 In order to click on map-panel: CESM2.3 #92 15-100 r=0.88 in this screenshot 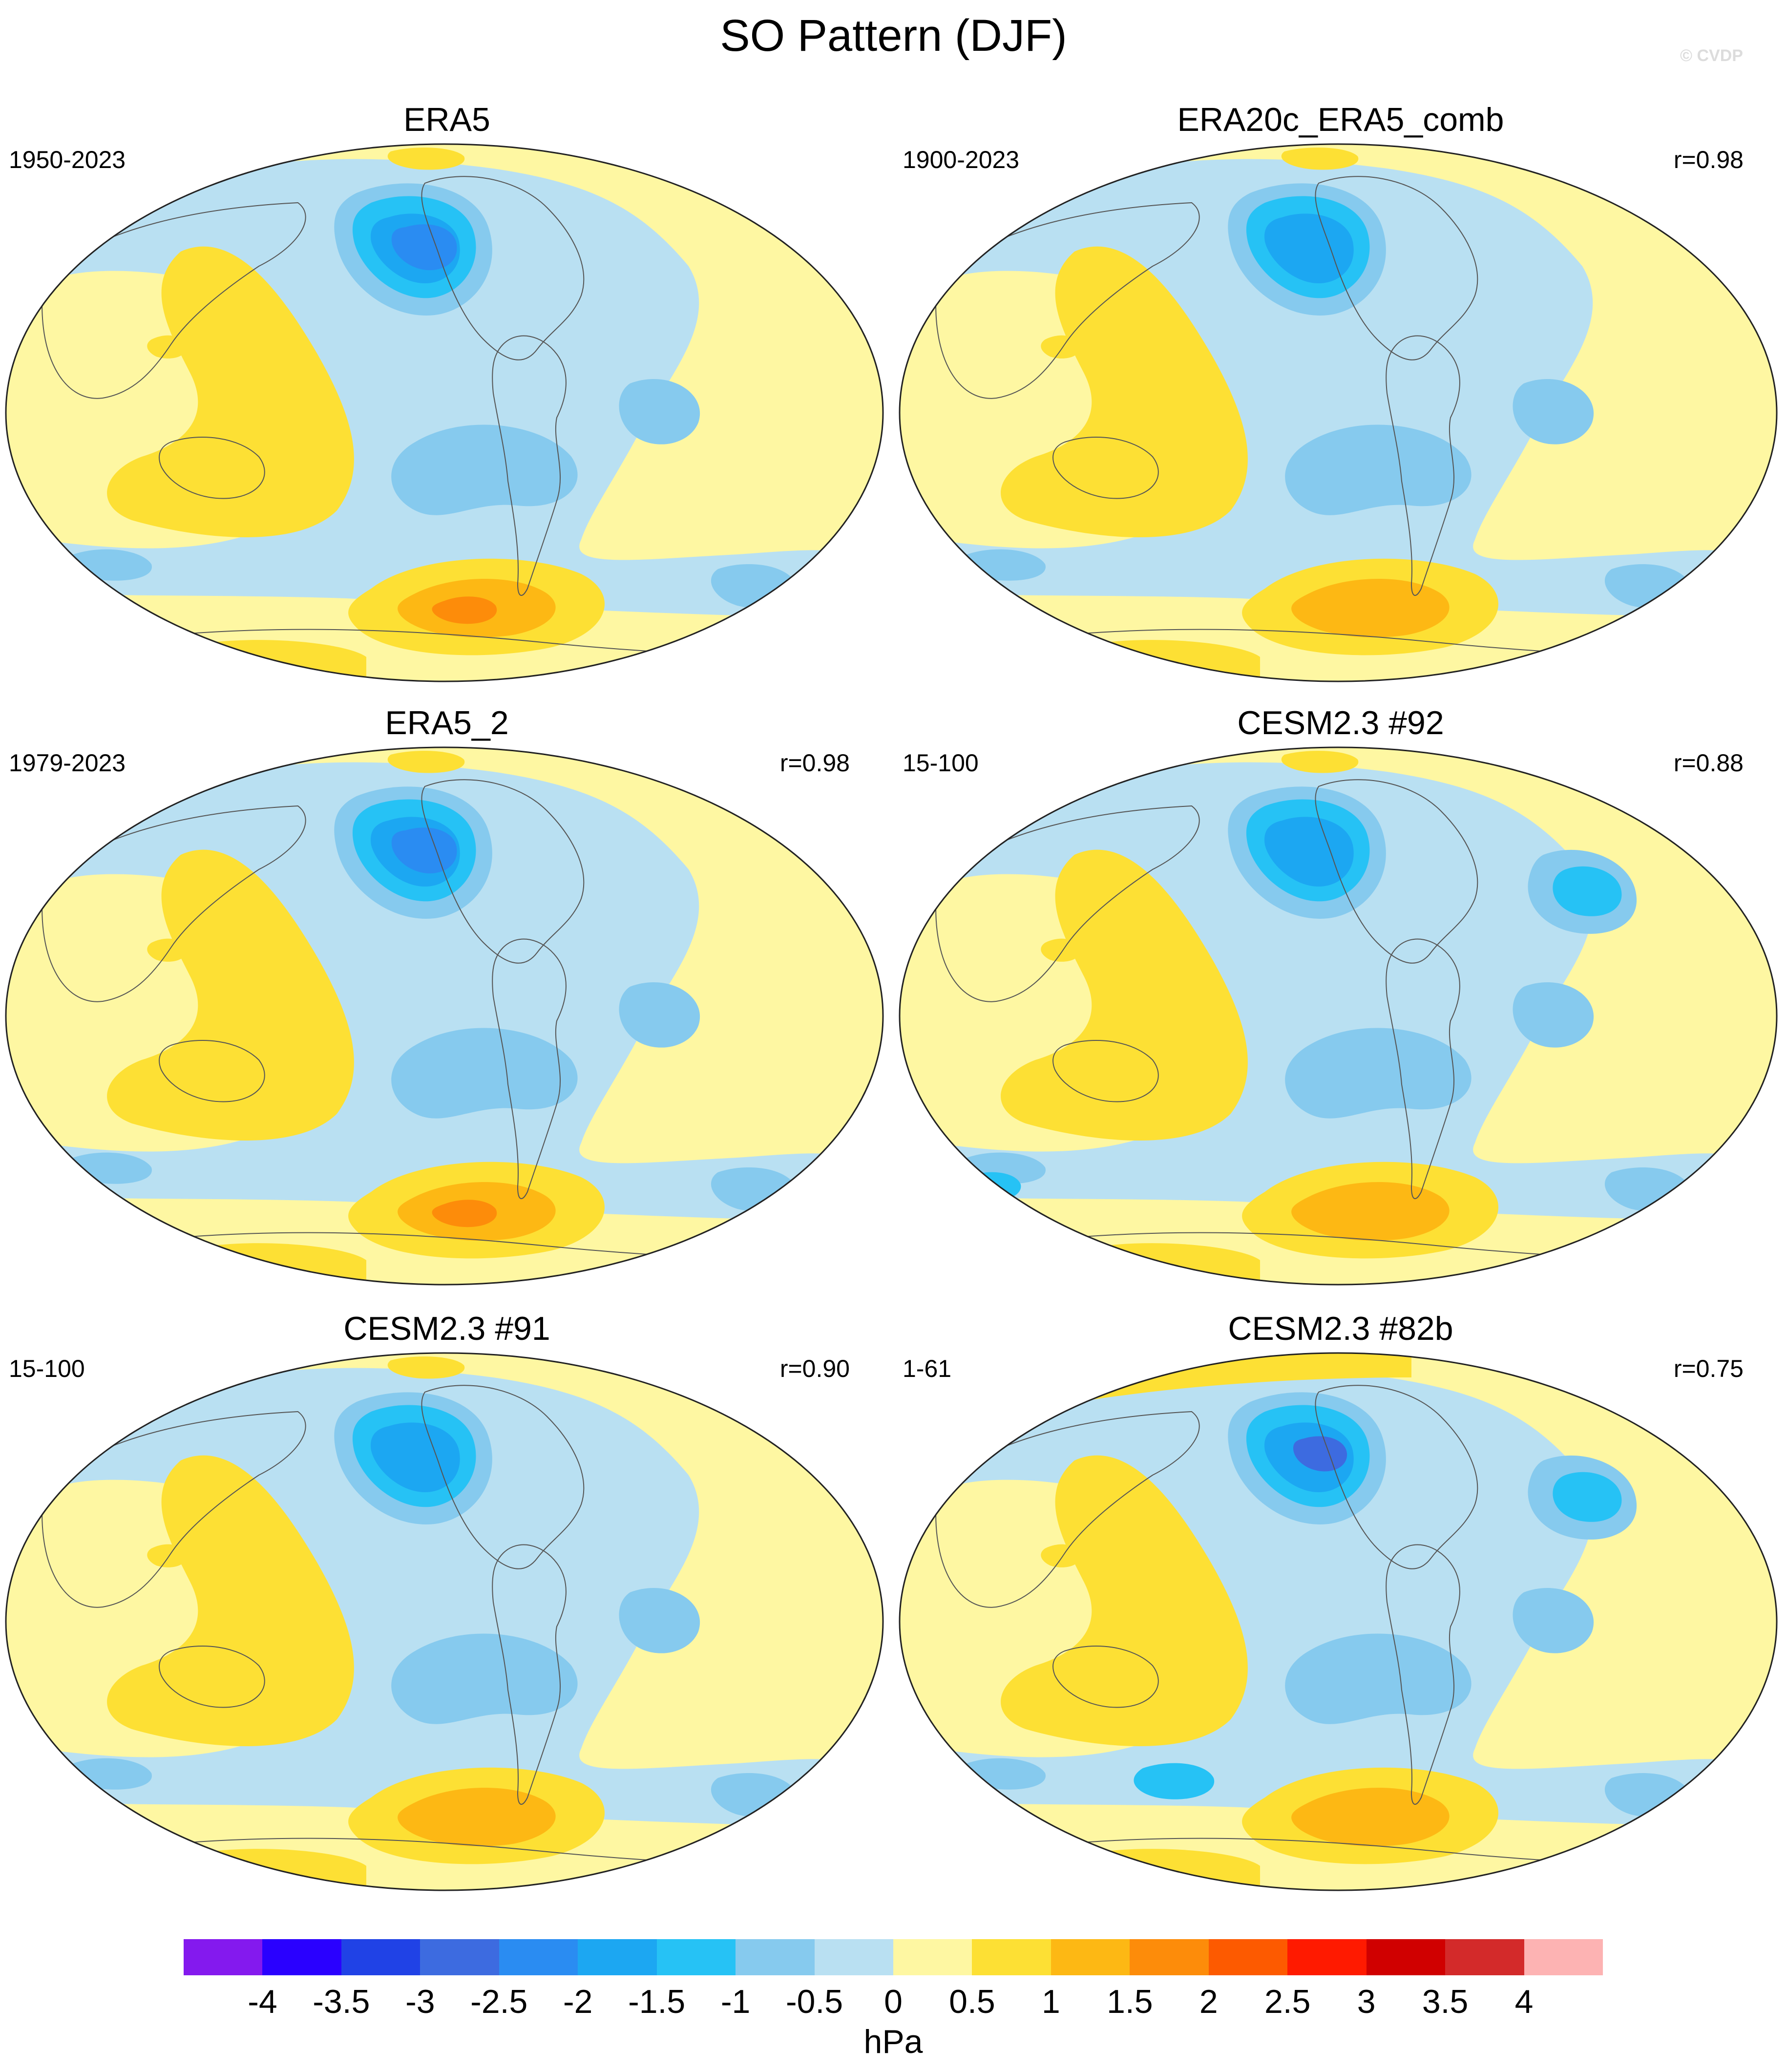, I will do `click(1340, 1006)`.